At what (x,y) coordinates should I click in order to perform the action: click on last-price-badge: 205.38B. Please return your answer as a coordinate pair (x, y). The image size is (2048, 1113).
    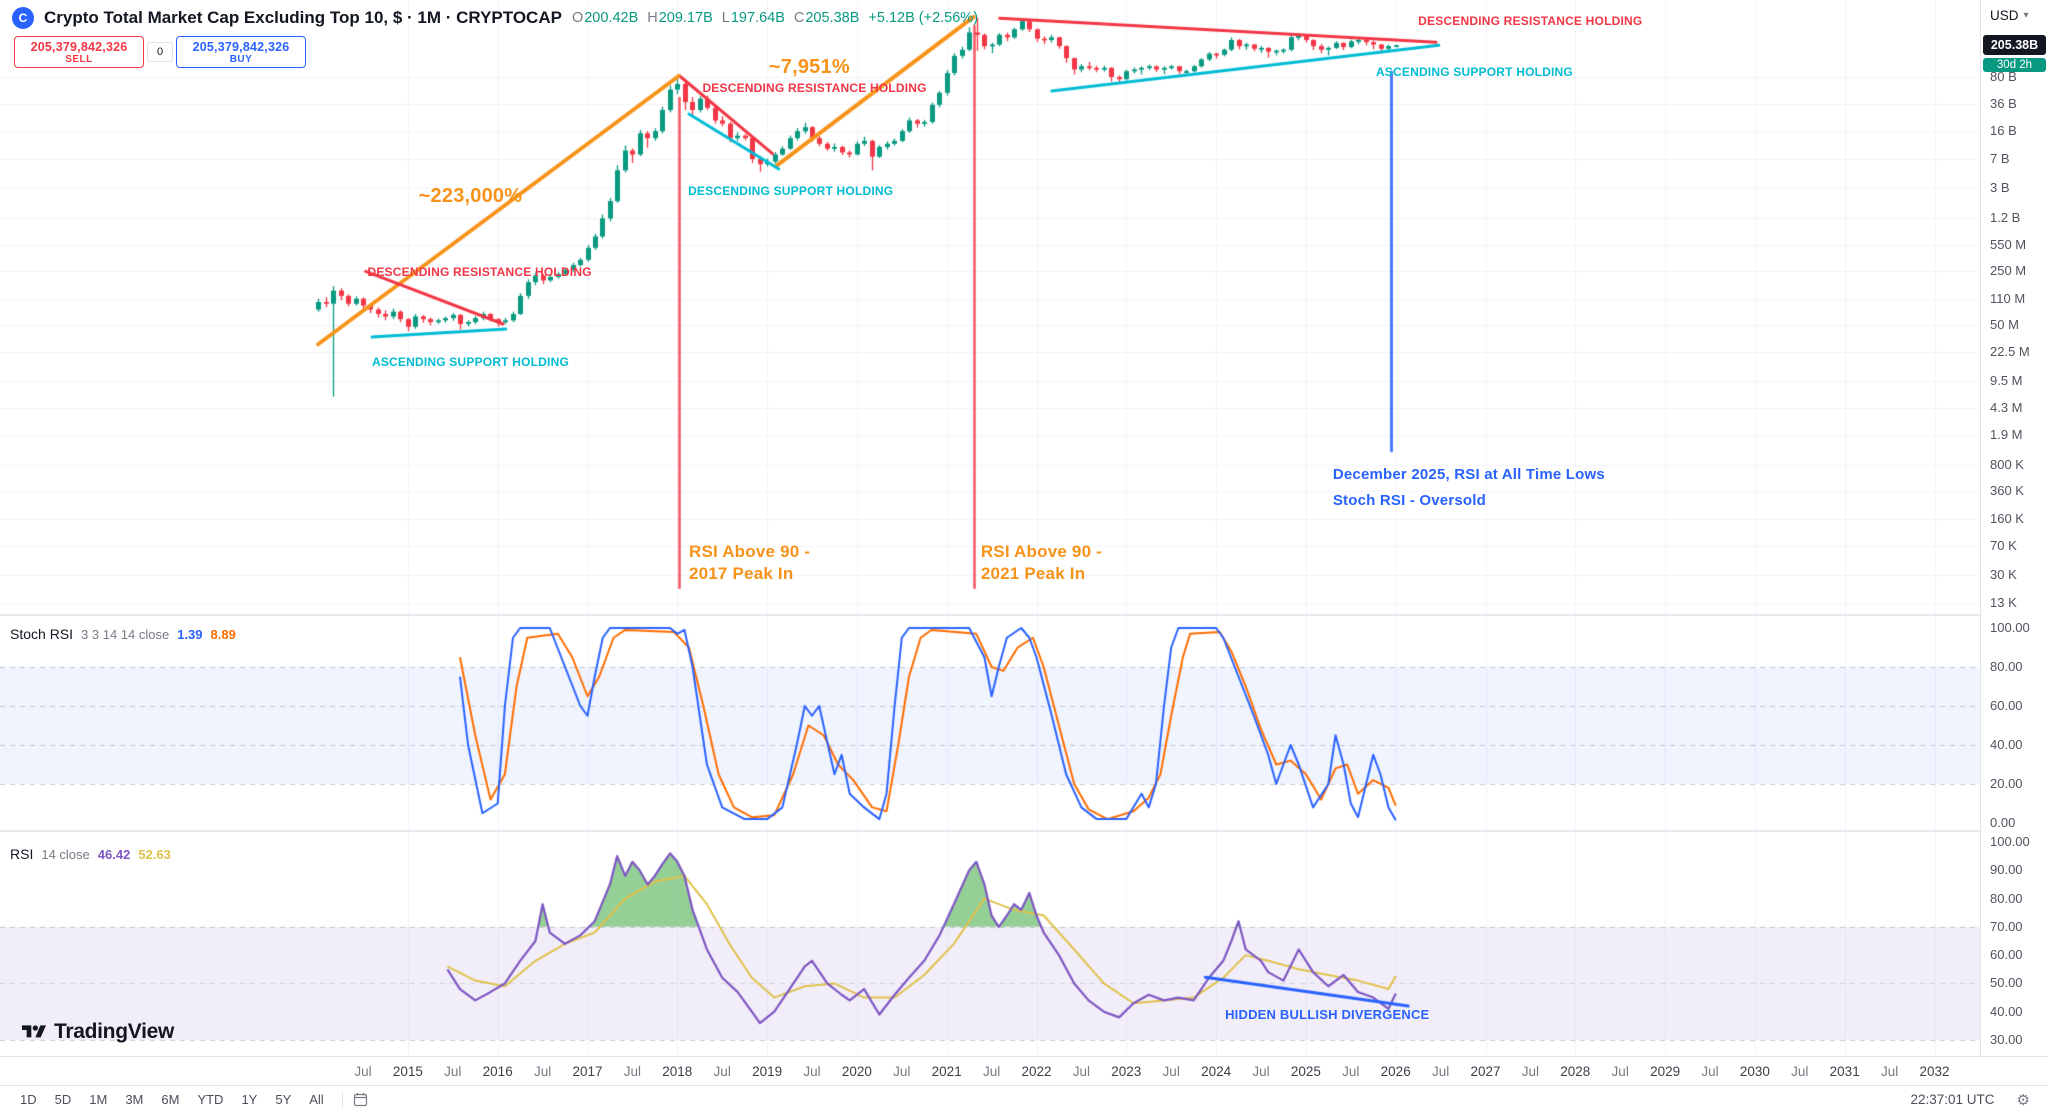
    Looking at the image, I should click on (2014, 45).